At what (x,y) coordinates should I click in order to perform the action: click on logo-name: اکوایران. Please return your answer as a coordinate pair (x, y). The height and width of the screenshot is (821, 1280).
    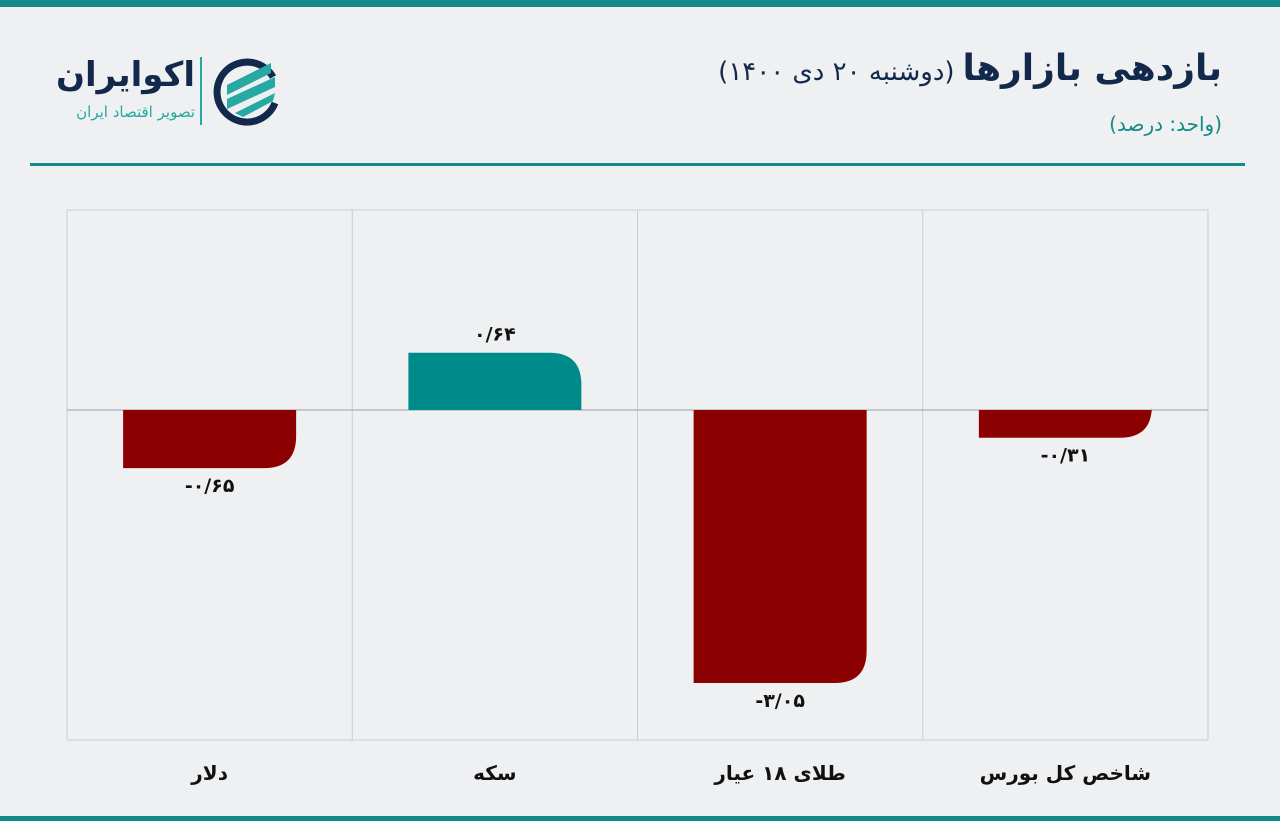
    Looking at the image, I should click on (125, 75).